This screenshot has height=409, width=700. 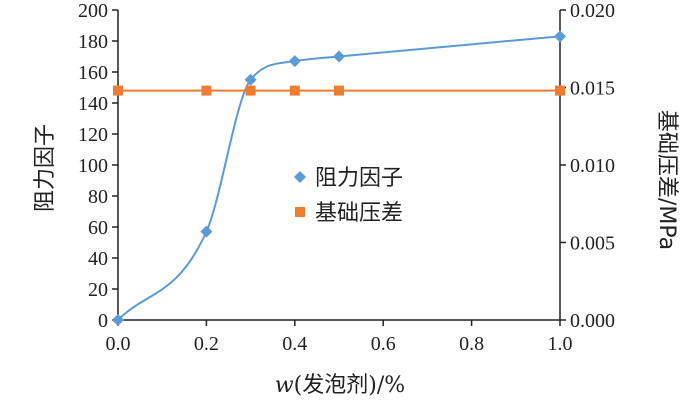 I want to click on x-tick-label: 1.0, so click(x=560, y=344).